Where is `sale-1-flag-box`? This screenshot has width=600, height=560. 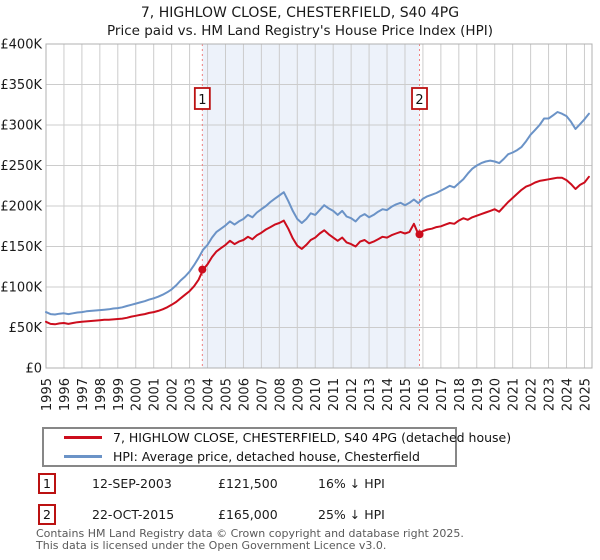 sale-1-flag-box is located at coordinates (202, 98).